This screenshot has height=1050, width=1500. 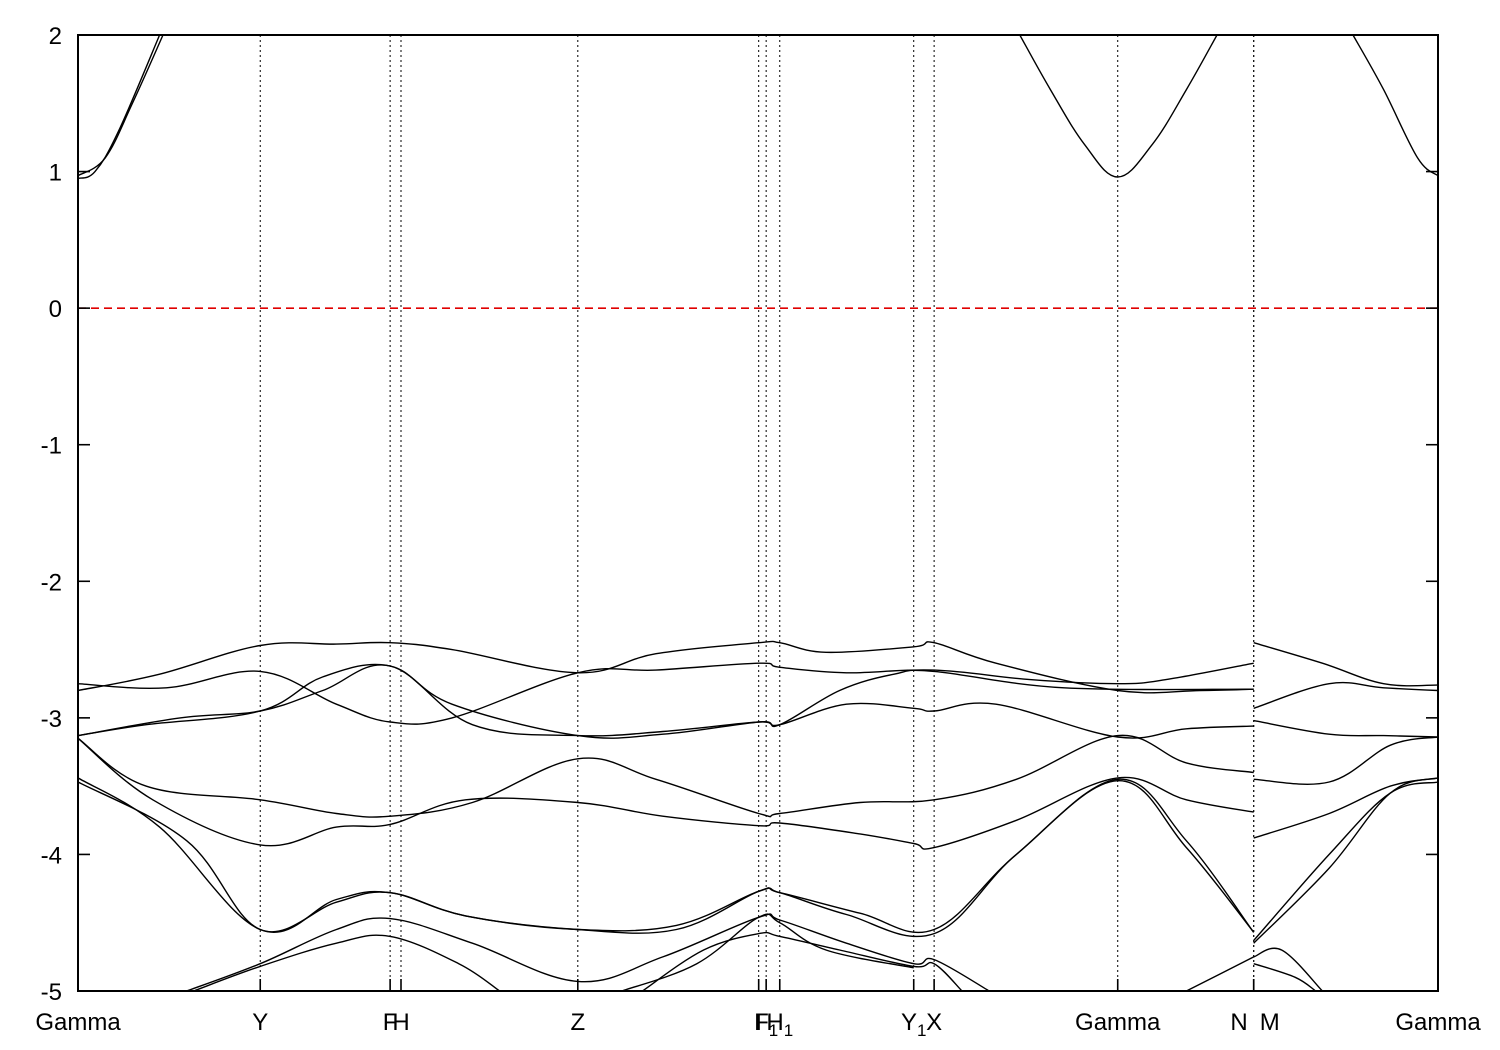 I want to click on ytick-label--3: -3, so click(x=51, y=719).